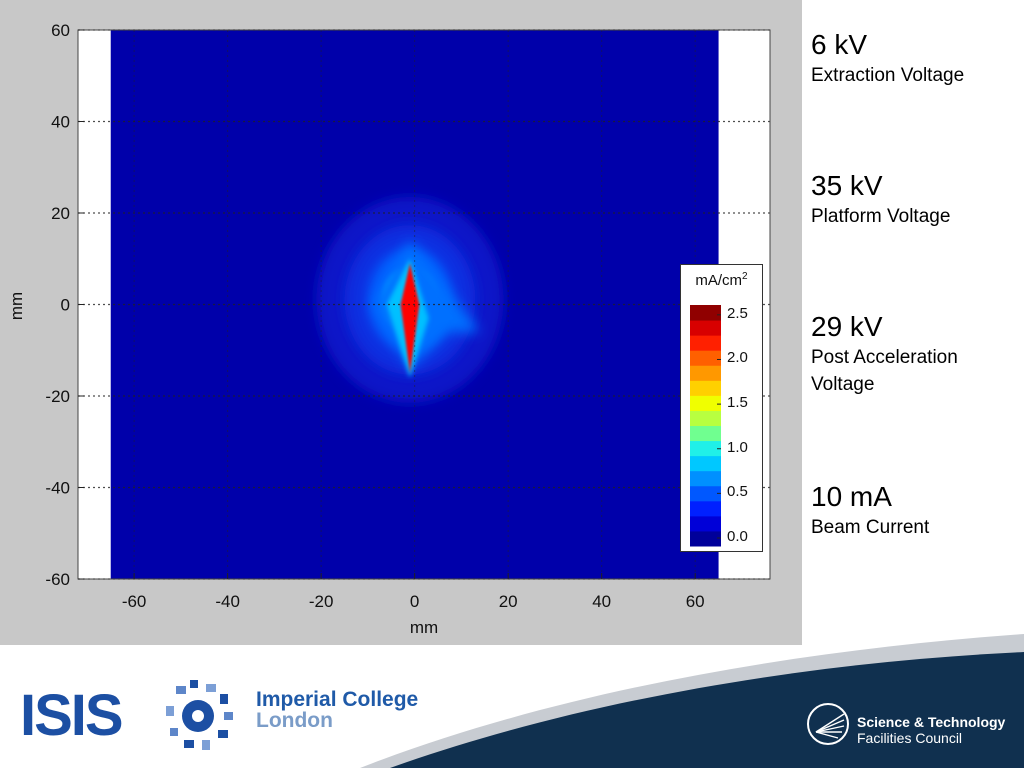 The width and height of the screenshot is (1024, 768). Describe the element at coordinates (737, 313) in the screenshot. I see `colorbar-tick-label: 2.5` at that location.